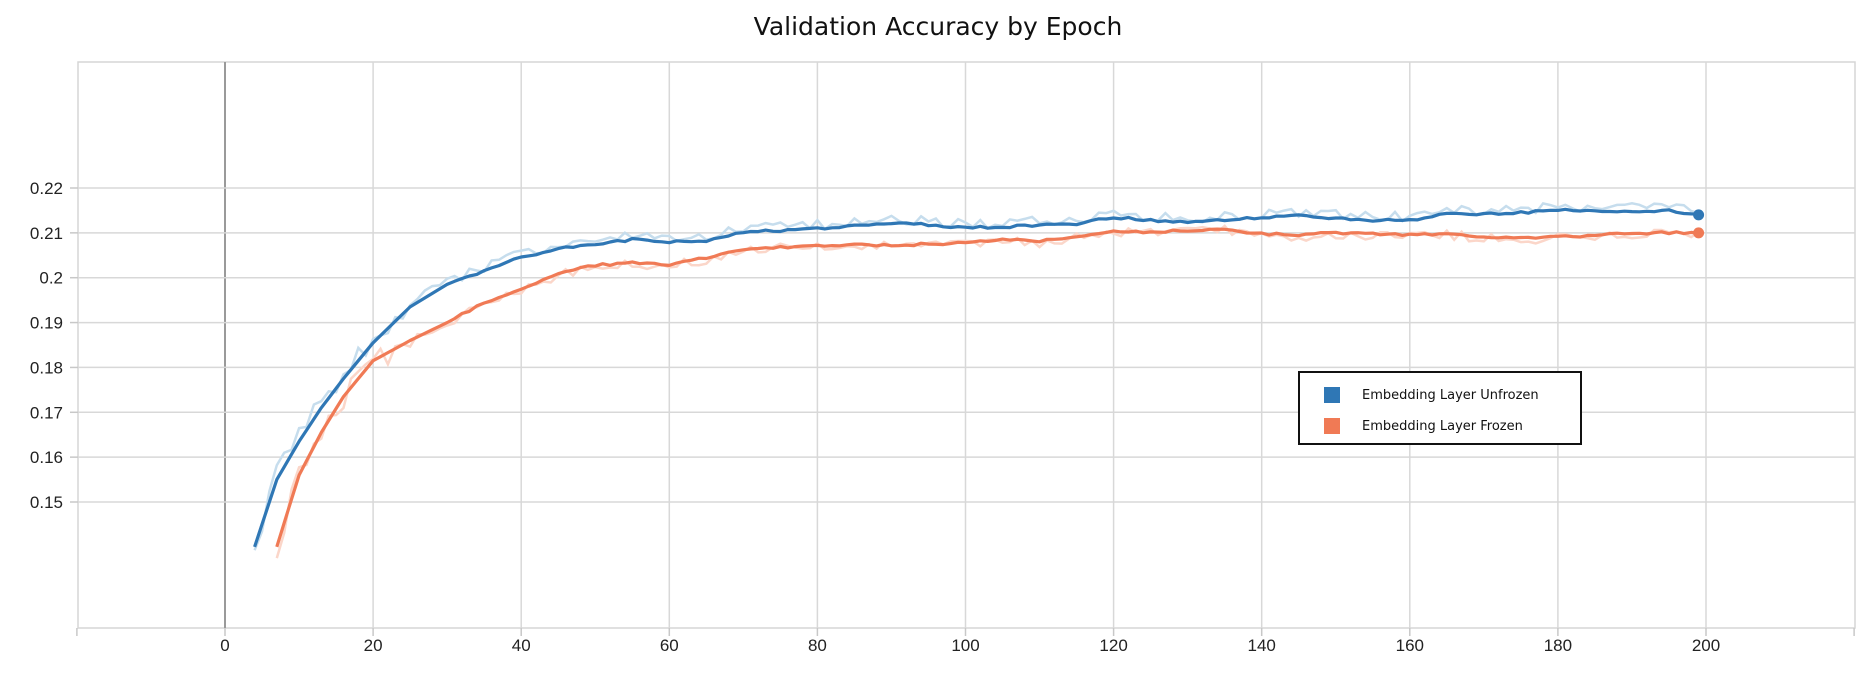 The width and height of the screenshot is (1876, 700). I want to click on x-tick-label: 0, so click(224, 645).